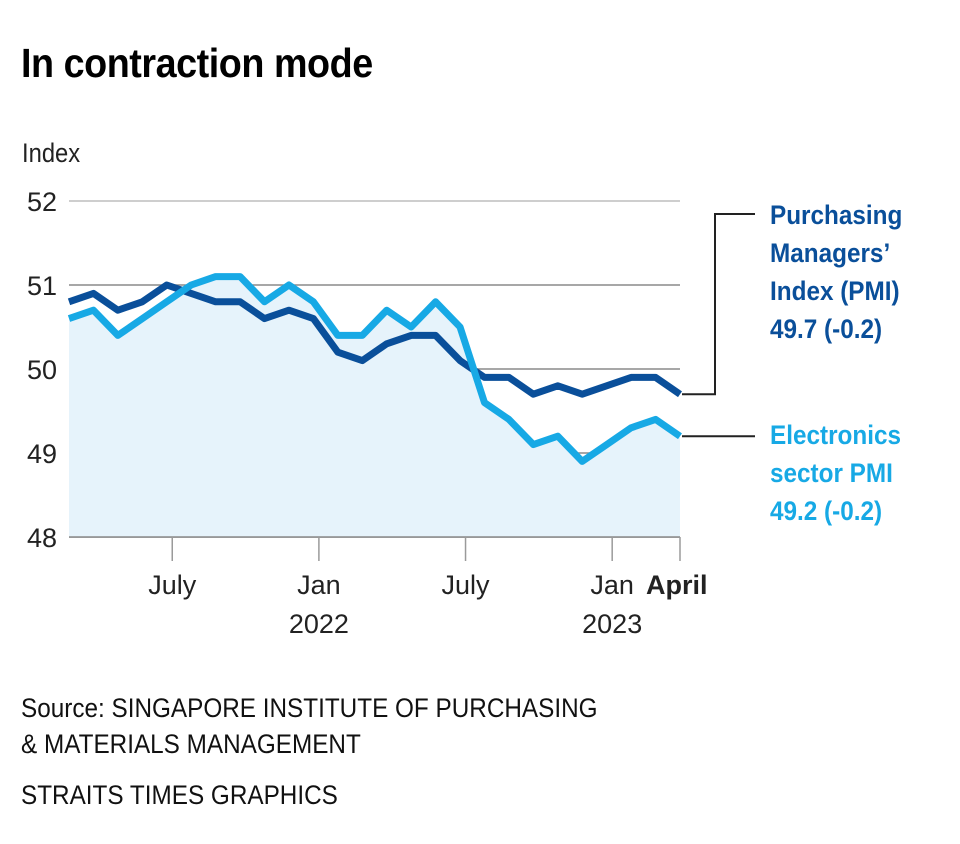 The width and height of the screenshot is (960, 844). I want to click on y-axis-ticks: 52 51 50 49 48, so click(42, 370).